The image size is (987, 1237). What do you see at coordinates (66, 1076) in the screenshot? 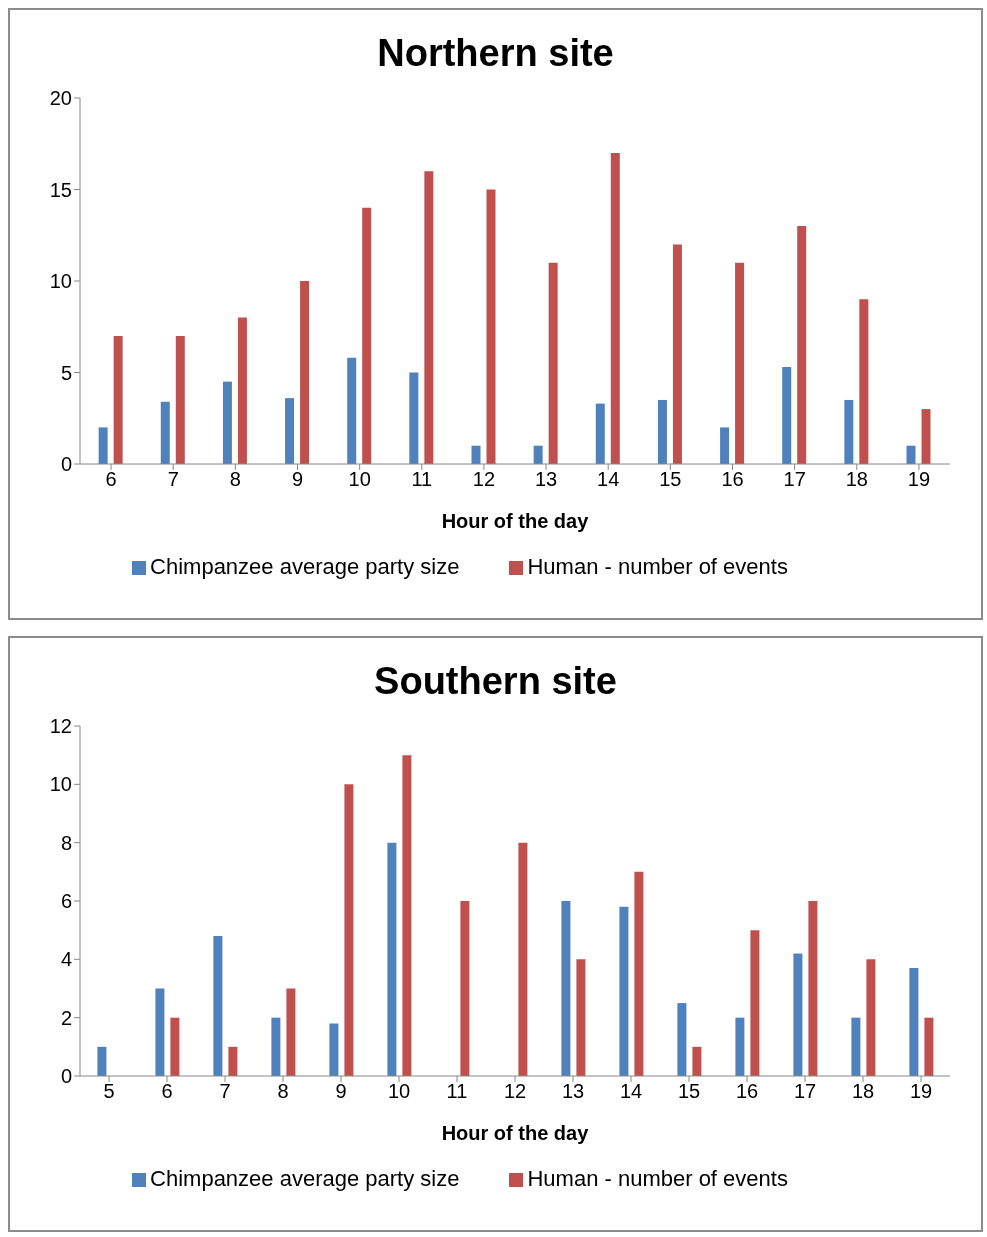
I see `y-tick-label: 0` at bounding box center [66, 1076].